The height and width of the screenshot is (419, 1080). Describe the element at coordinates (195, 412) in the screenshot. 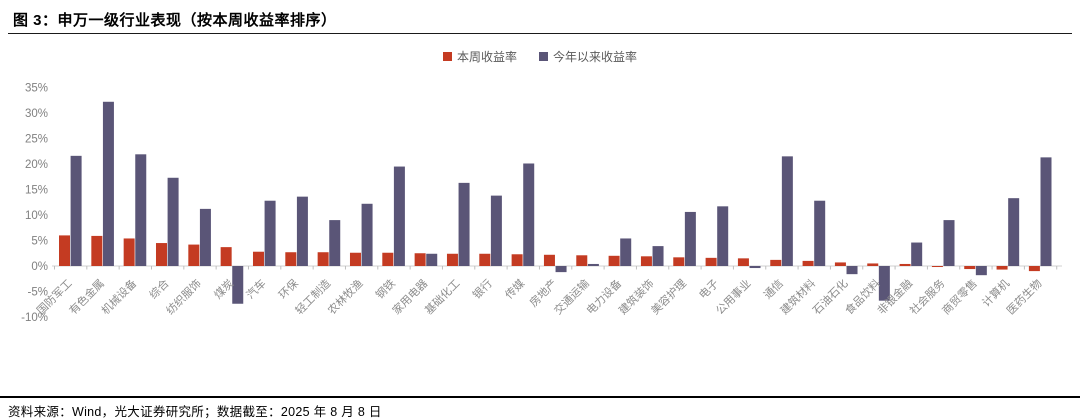

I see `source-note: 资料来源：Wind，光大证券研究所；数据截至：2025 年 8 月 8 日` at that location.